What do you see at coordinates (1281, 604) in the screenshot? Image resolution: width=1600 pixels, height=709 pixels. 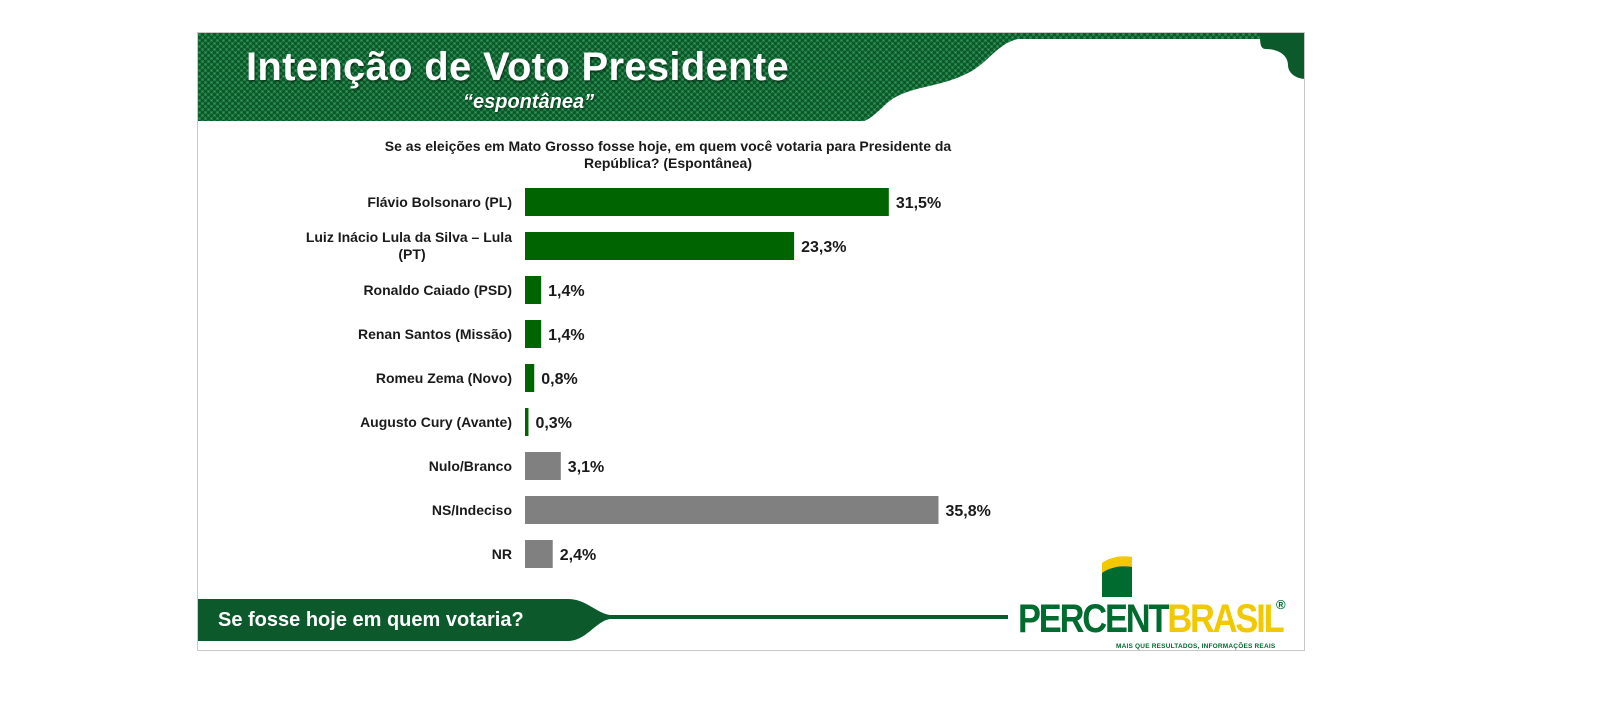 I see `brand-registered-mark: ®` at bounding box center [1281, 604].